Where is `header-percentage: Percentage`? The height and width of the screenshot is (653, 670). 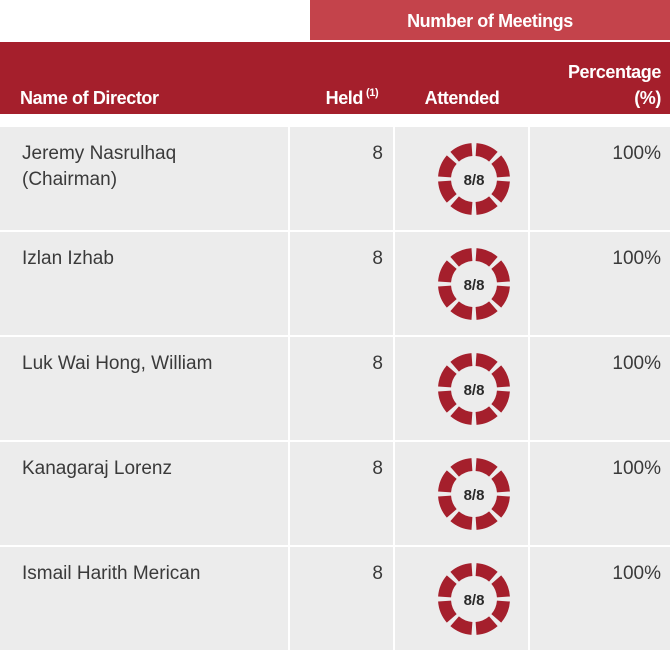 header-percentage: Percentage is located at coordinates (614, 72).